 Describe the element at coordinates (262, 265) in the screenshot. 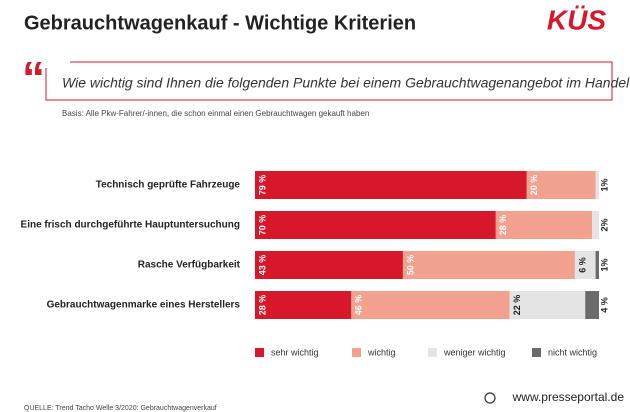

I see `value-label: 43 %` at that location.